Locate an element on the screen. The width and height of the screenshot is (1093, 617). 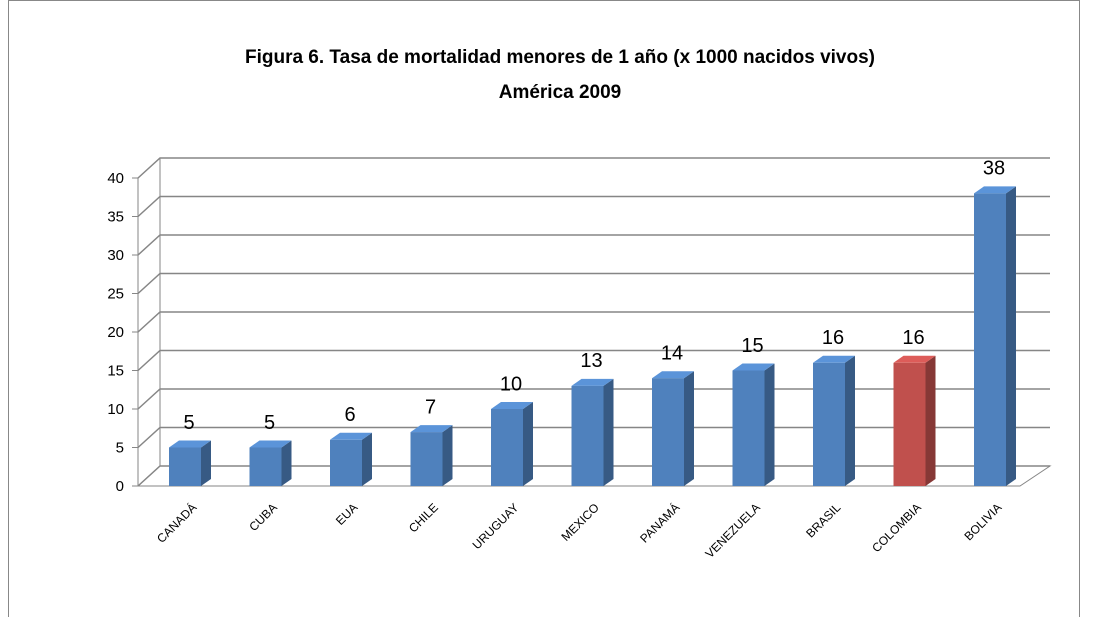
x-tick-label: BOLIVIA is located at coordinates (982, 521).